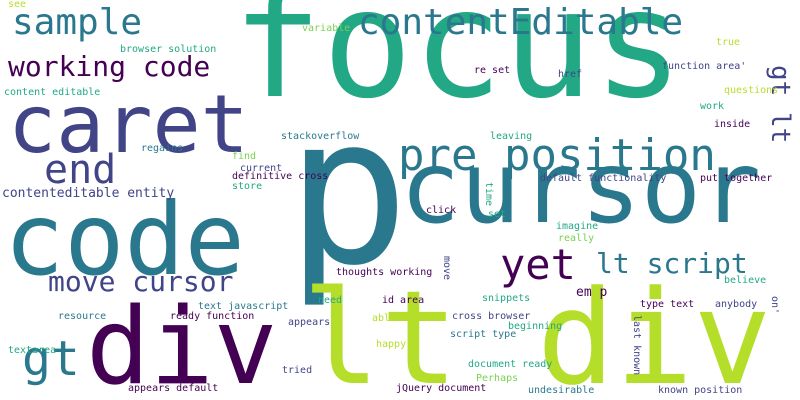 Image resolution: width=800 pixels, height=400 pixels. I want to click on word-current: current, so click(261, 168).